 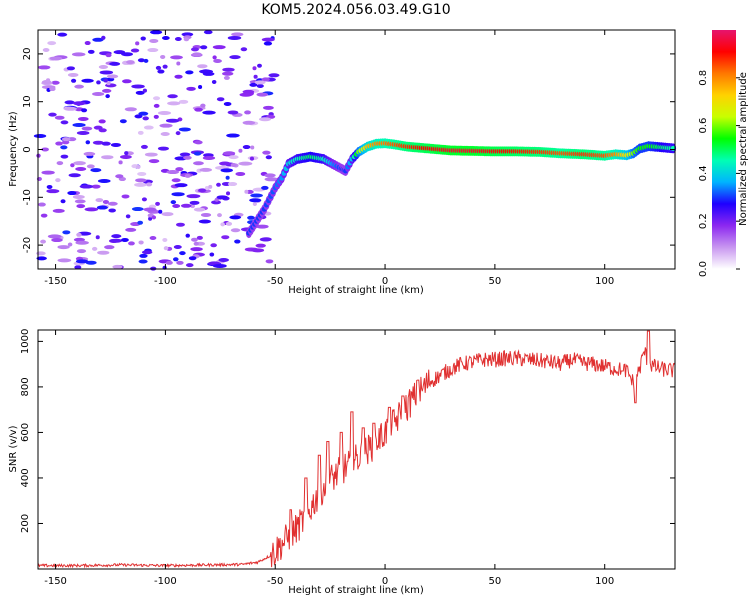 I want to click on colorbar-tick-label: 0.6, so click(x=703, y=126).